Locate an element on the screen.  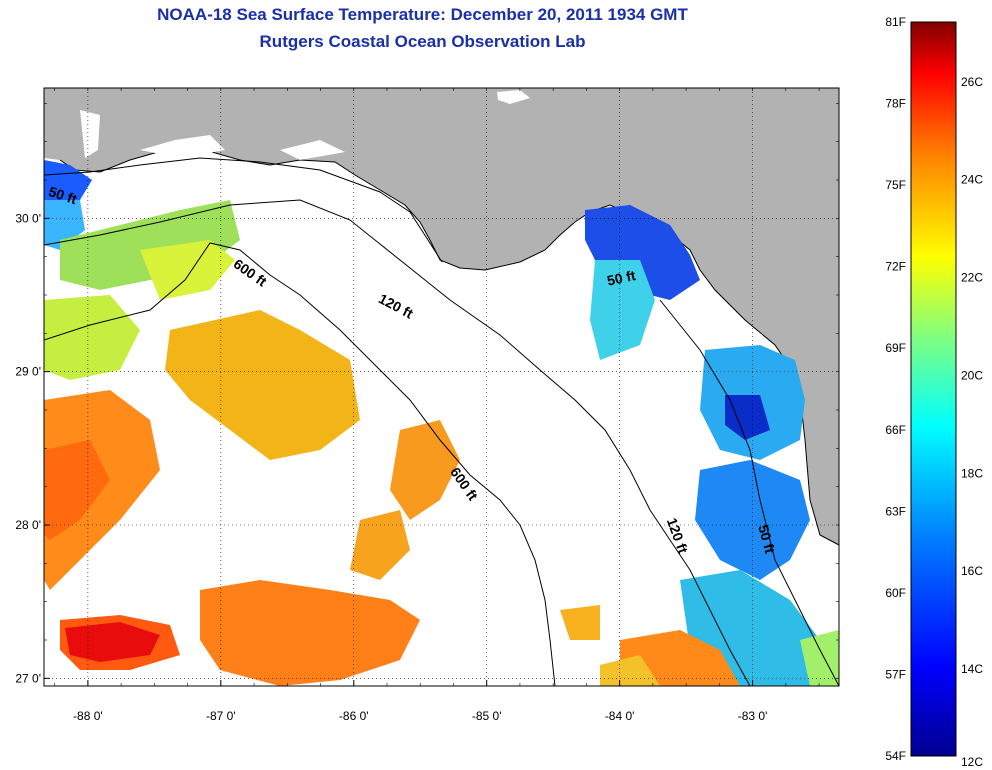
colorbar-f-label: 60F is located at coordinates (895, 593).